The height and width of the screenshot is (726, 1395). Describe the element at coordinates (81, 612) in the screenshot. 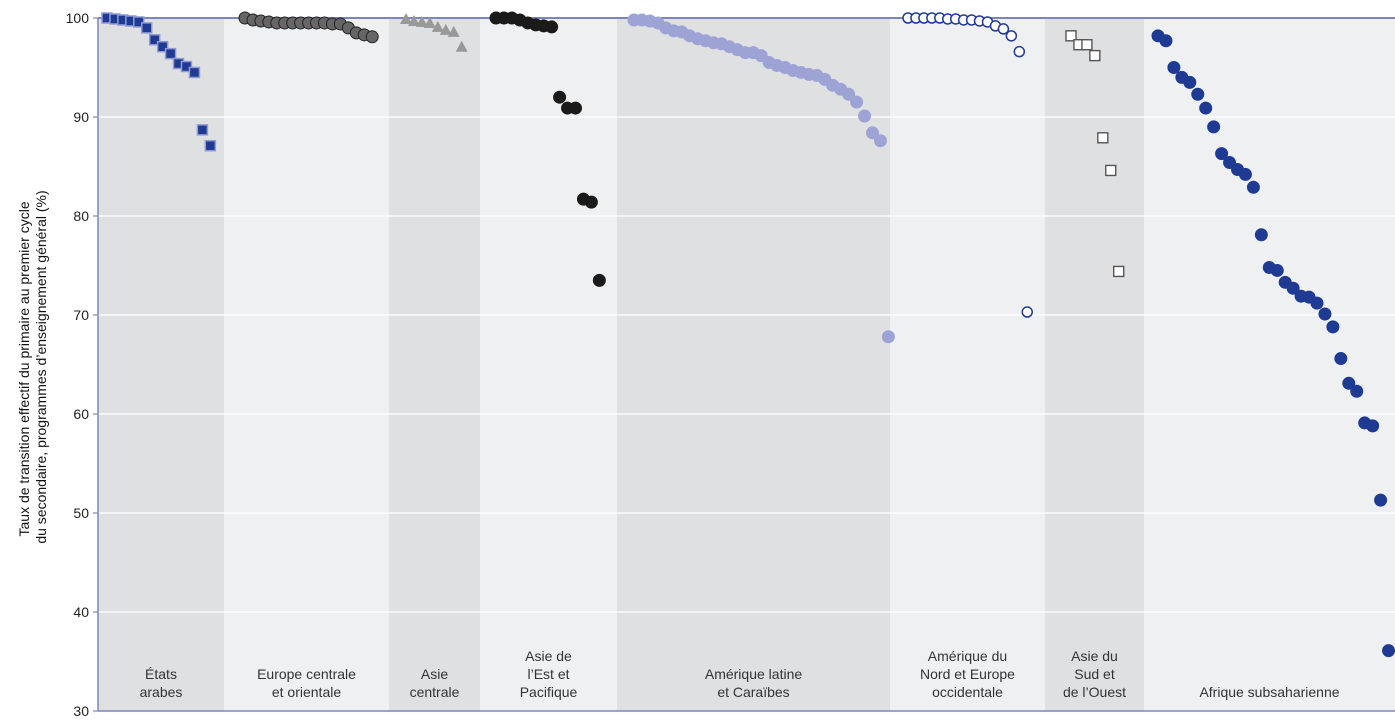

I see `y-tick-label-40: 40` at that location.